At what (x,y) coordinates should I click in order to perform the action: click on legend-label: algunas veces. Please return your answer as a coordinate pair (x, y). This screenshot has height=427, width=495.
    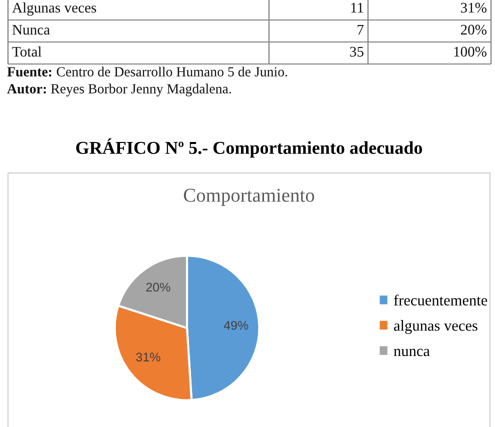
    Looking at the image, I should click on (436, 327).